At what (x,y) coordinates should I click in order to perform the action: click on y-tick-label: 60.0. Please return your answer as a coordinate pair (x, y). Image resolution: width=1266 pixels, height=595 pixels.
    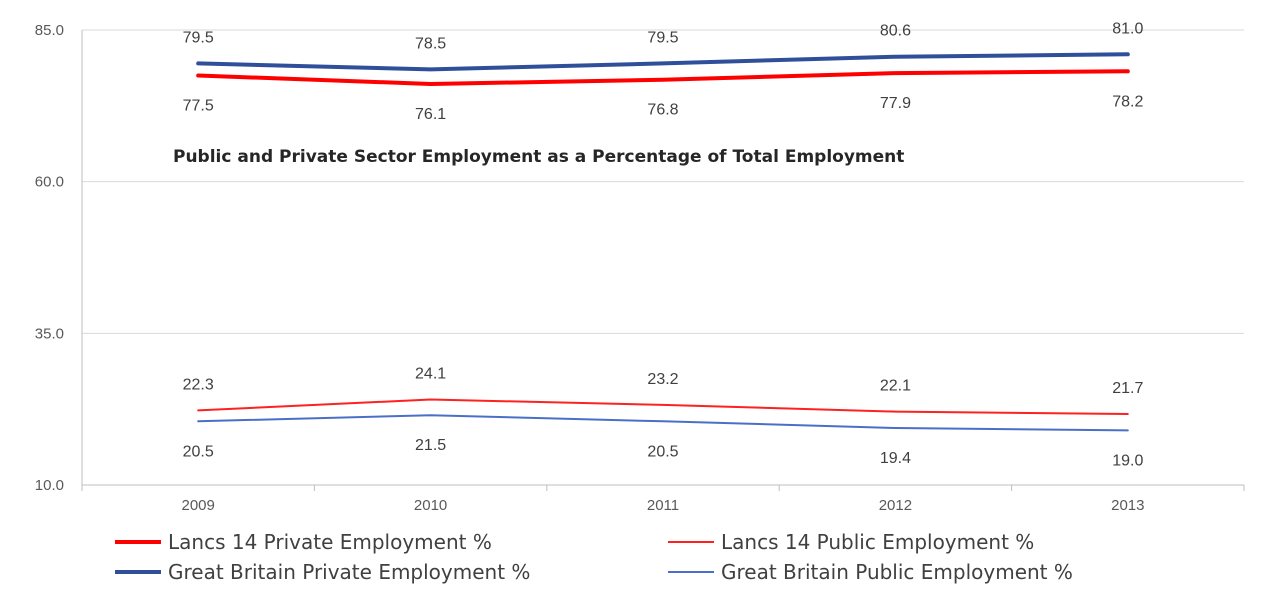
    Looking at the image, I should click on (49, 182).